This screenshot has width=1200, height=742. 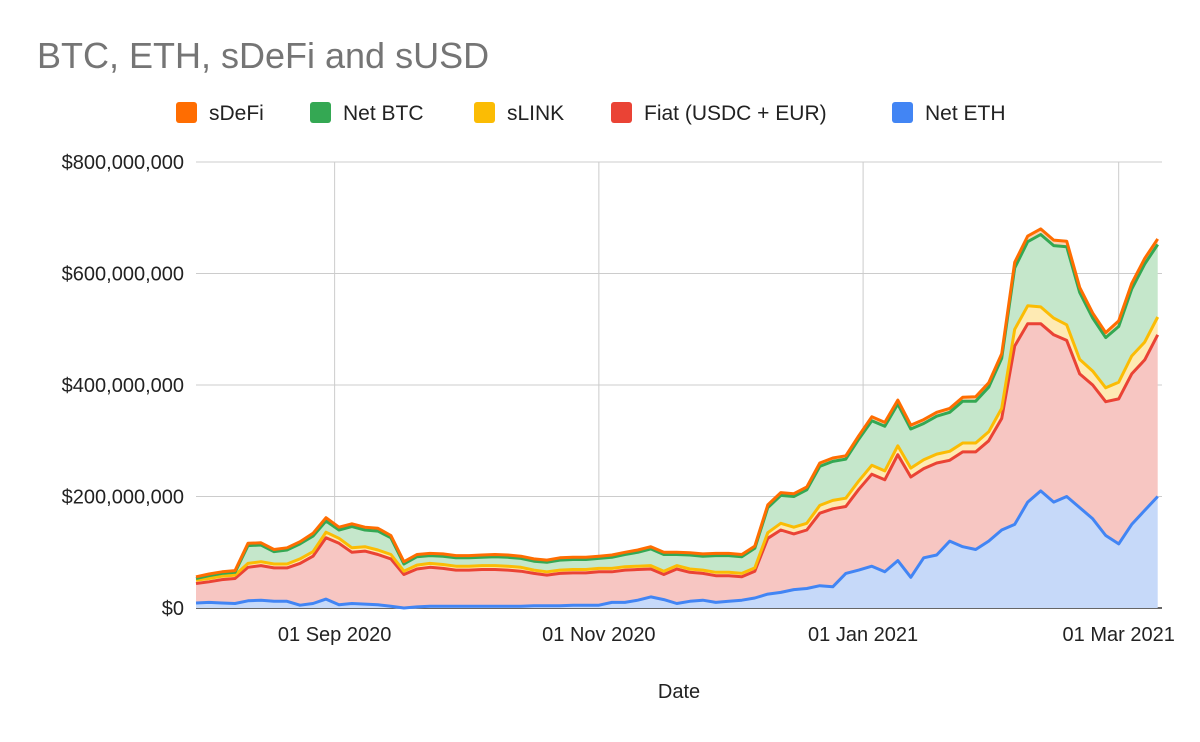 What do you see at coordinates (236, 113) in the screenshot?
I see `legend-label: sDeFi` at bounding box center [236, 113].